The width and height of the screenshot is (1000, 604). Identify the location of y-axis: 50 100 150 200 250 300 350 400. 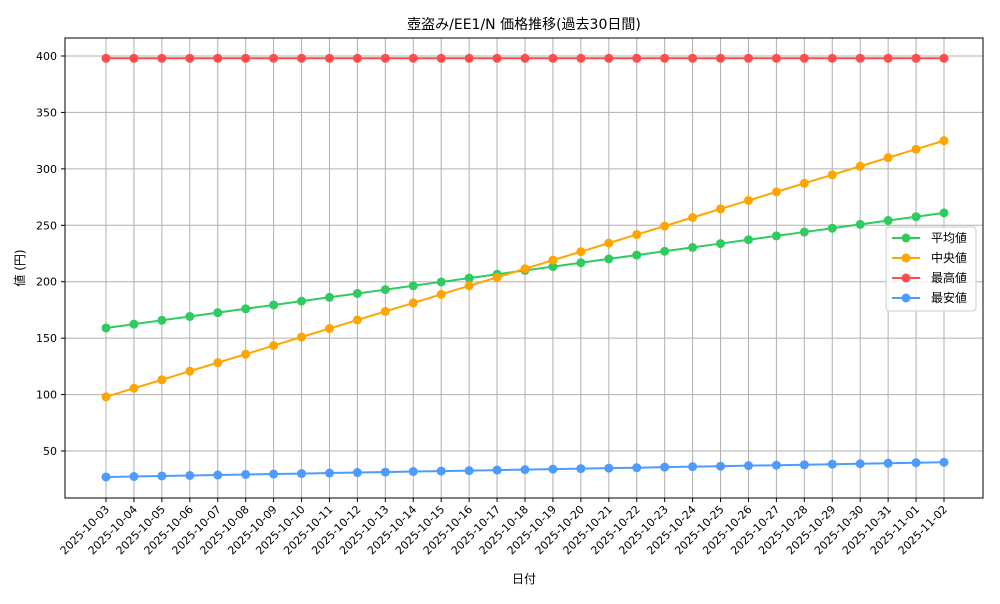
(50, 254).